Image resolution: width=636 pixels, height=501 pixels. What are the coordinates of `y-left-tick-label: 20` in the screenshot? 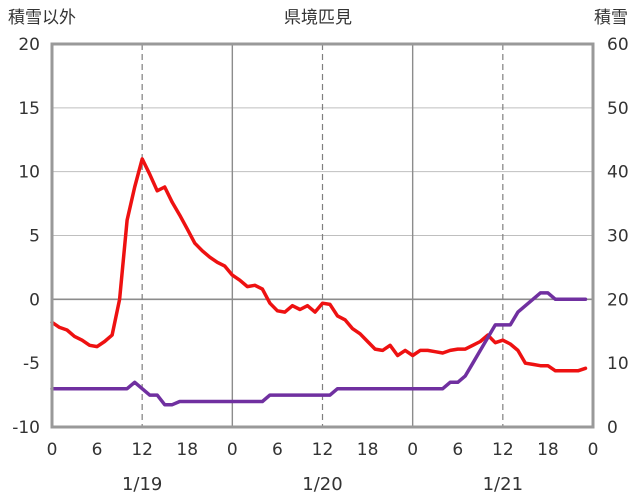 It's located at (29, 45).